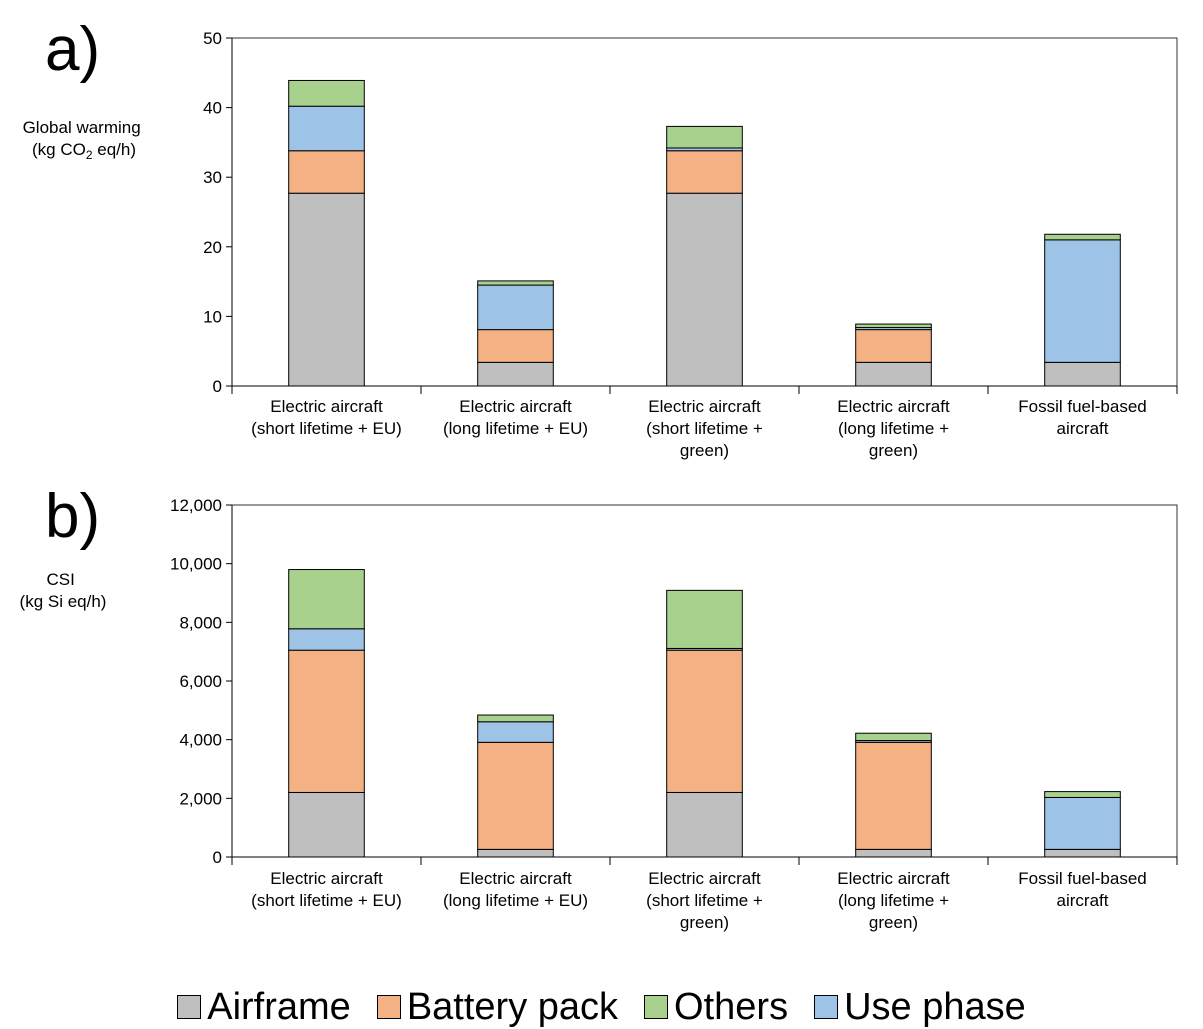  Describe the element at coordinates (212, 38) in the screenshot. I see `y-tick-label-a: 50` at that location.